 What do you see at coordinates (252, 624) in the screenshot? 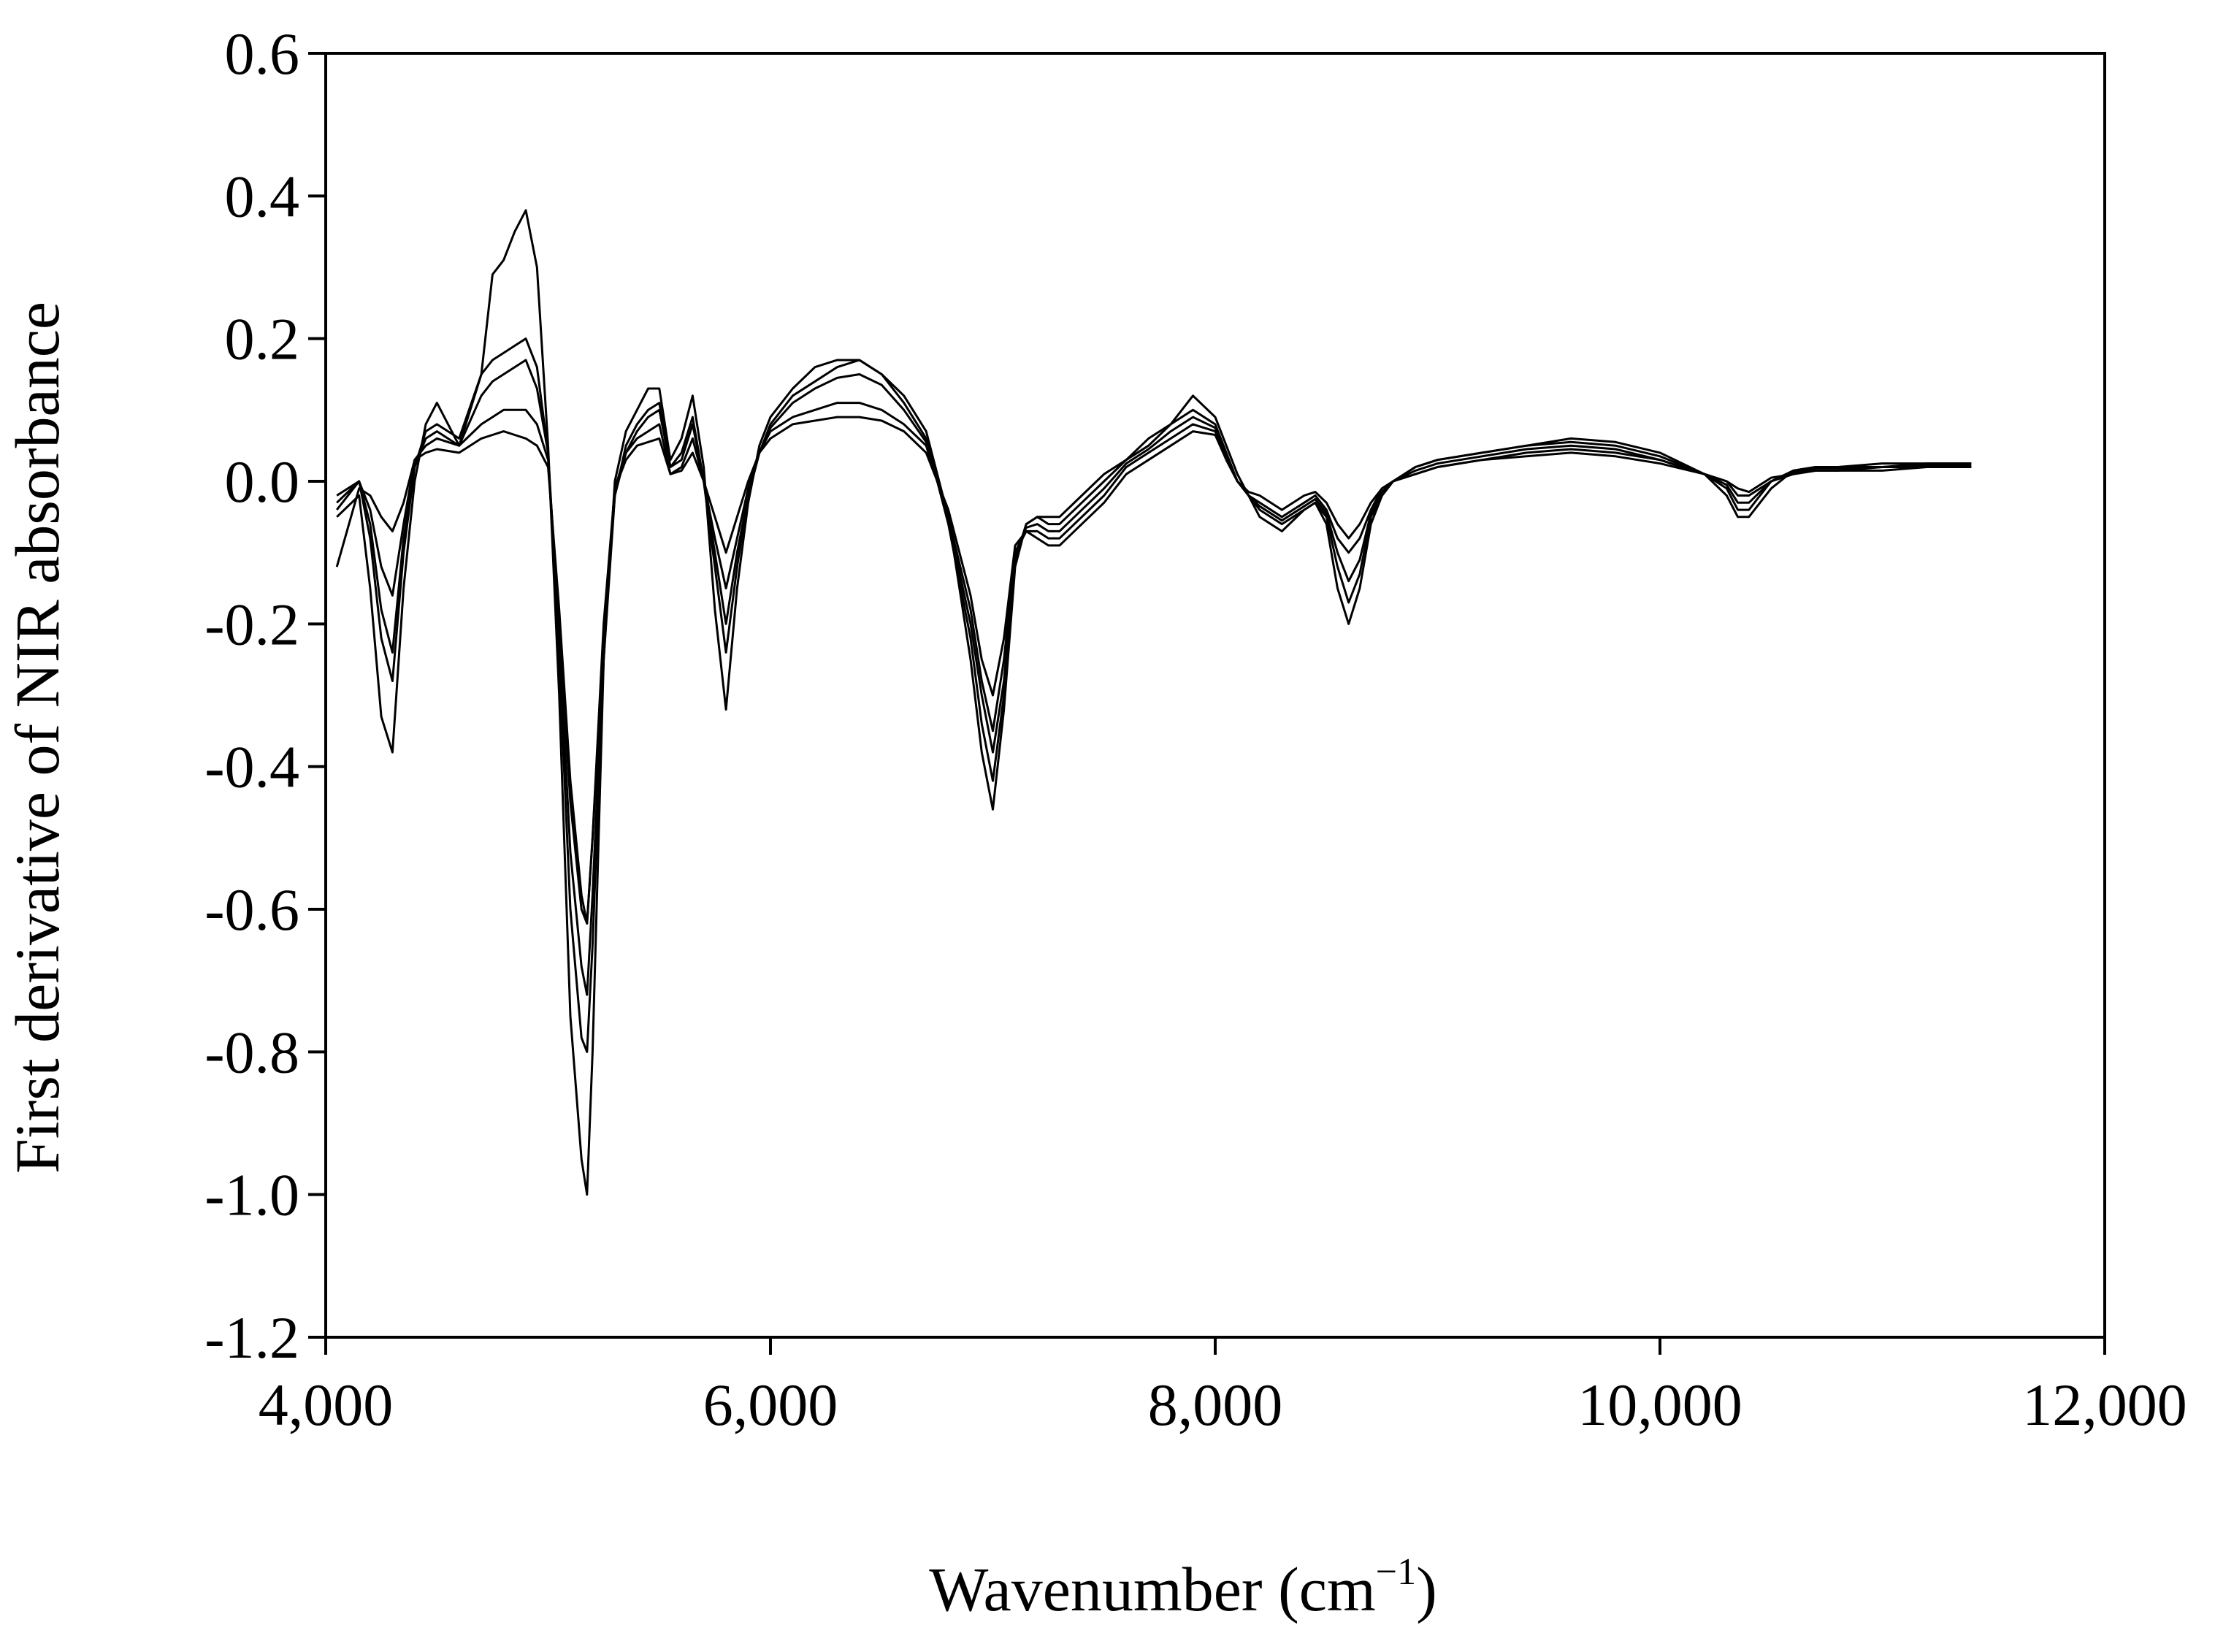
I see `y-tick-label: -0.2` at bounding box center [252, 624].